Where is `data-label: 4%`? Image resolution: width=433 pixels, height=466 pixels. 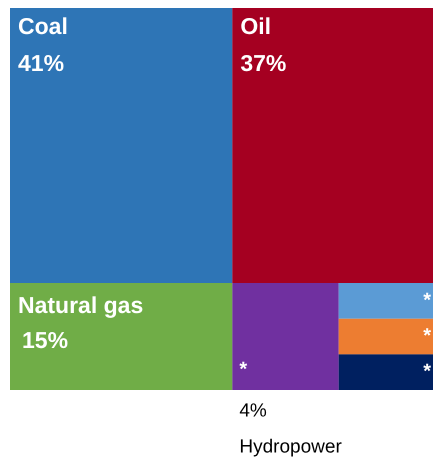 data-label: 4% is located at coordinates (253, 411).